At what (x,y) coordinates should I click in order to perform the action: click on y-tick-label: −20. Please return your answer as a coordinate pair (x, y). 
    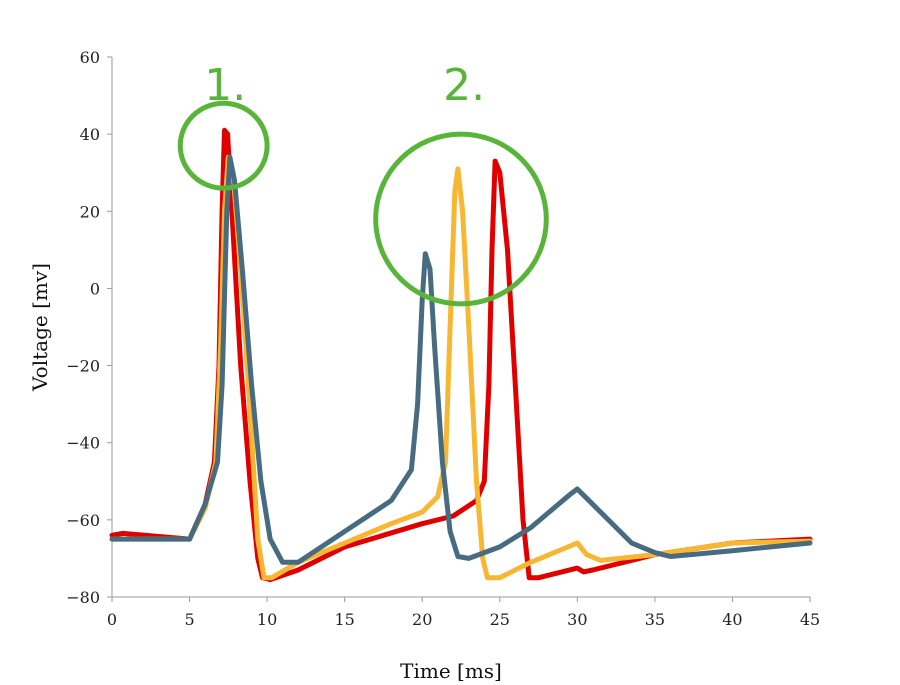
    Looking at the image, I should click on (83, 366).